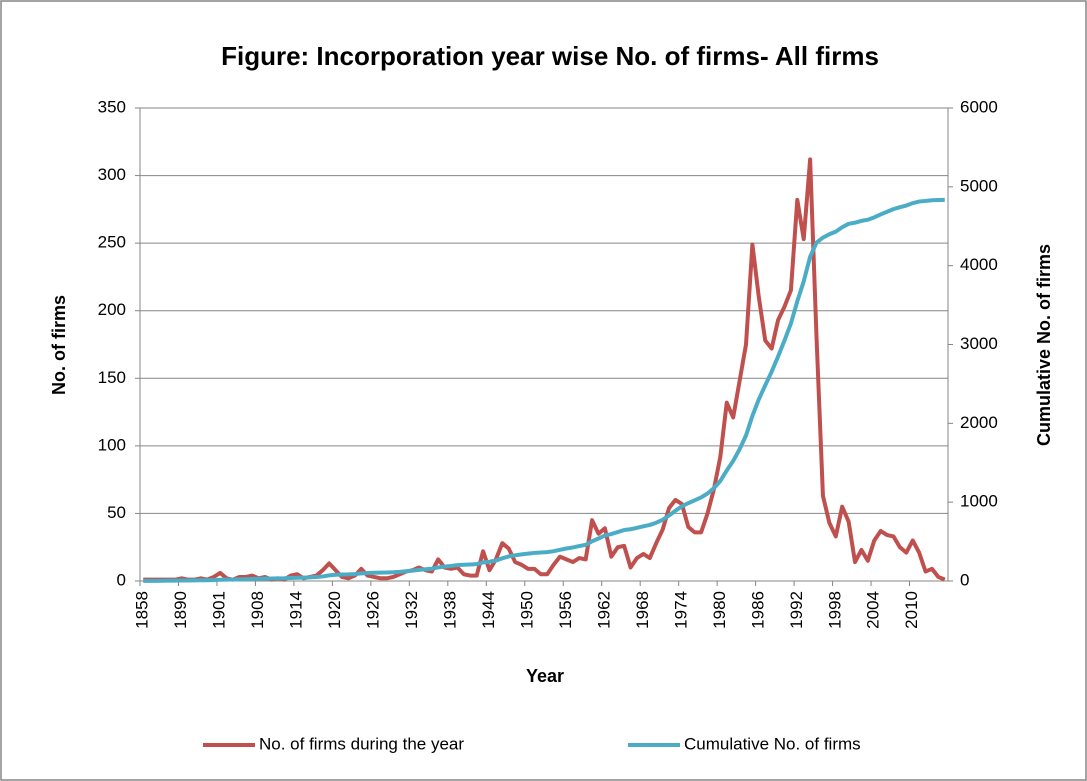 The width and height of the screenshot is (1087, 781). What do you see at coordinates (772, 743) in the screenshot?
I see `legend-label: Cumulative No. of firms` at bounding box center [772, 743].